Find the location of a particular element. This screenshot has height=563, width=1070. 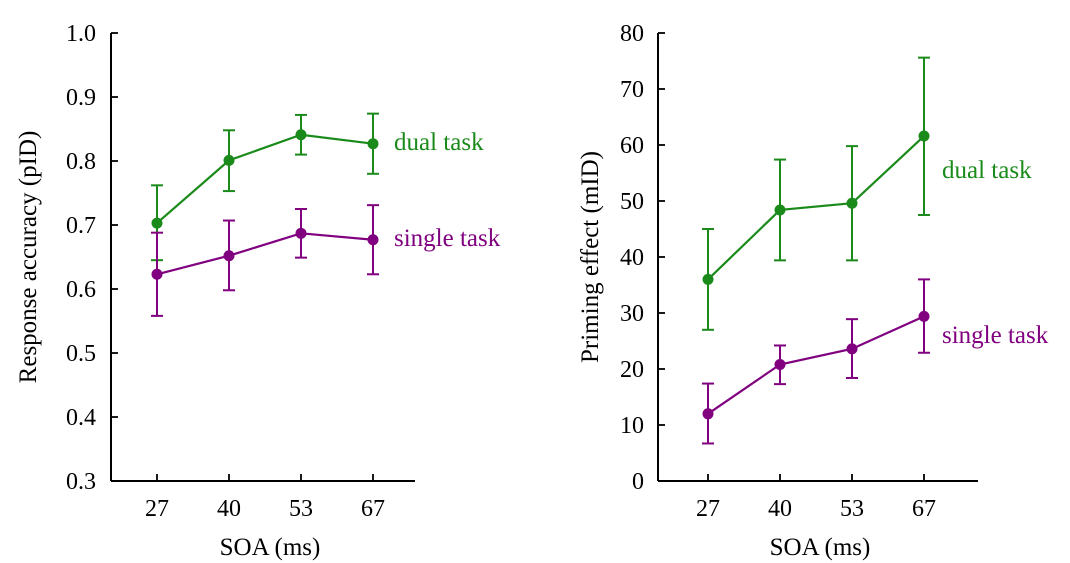

y-tick-label: 1.0 is located at coordinates (81, 34).